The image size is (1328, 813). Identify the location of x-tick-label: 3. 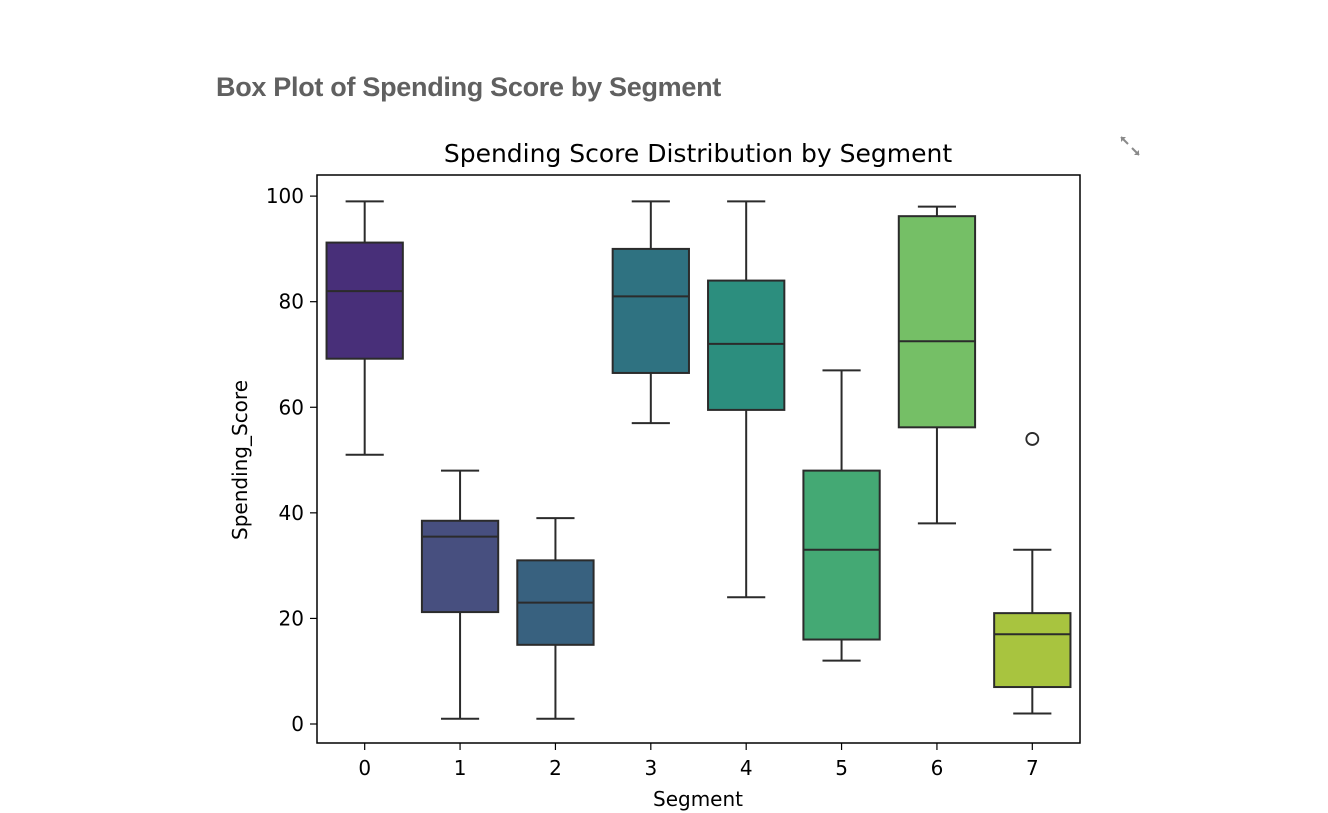
(650, 768).